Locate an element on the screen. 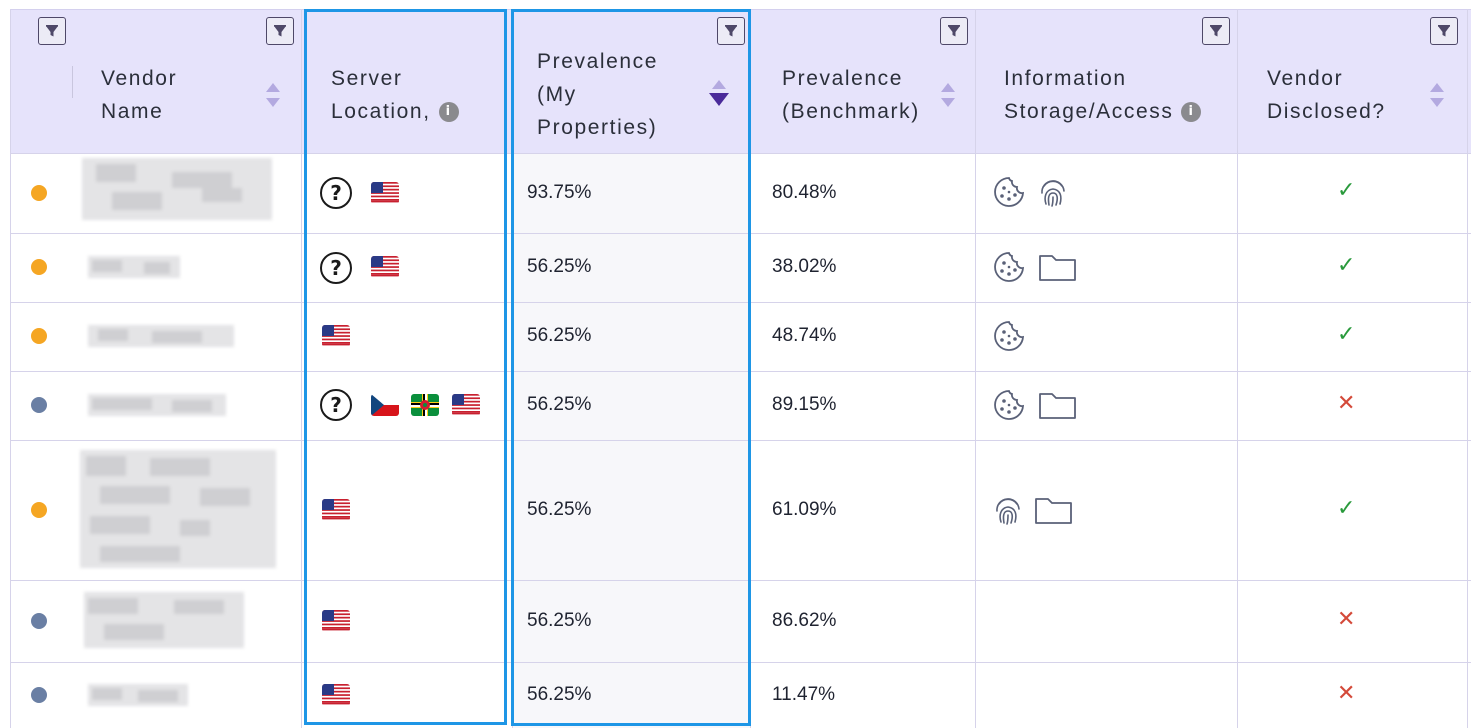 This screenshot has width=1471, height=728. status-filter-button is located at coordinates (52, 31).